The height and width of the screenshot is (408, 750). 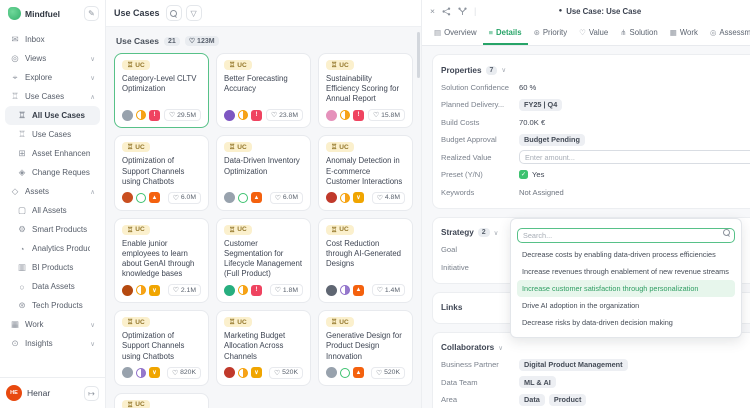 I want to click on sidebar-item-explore: ⌖ Explore ∨, so click(x=52, y=77).